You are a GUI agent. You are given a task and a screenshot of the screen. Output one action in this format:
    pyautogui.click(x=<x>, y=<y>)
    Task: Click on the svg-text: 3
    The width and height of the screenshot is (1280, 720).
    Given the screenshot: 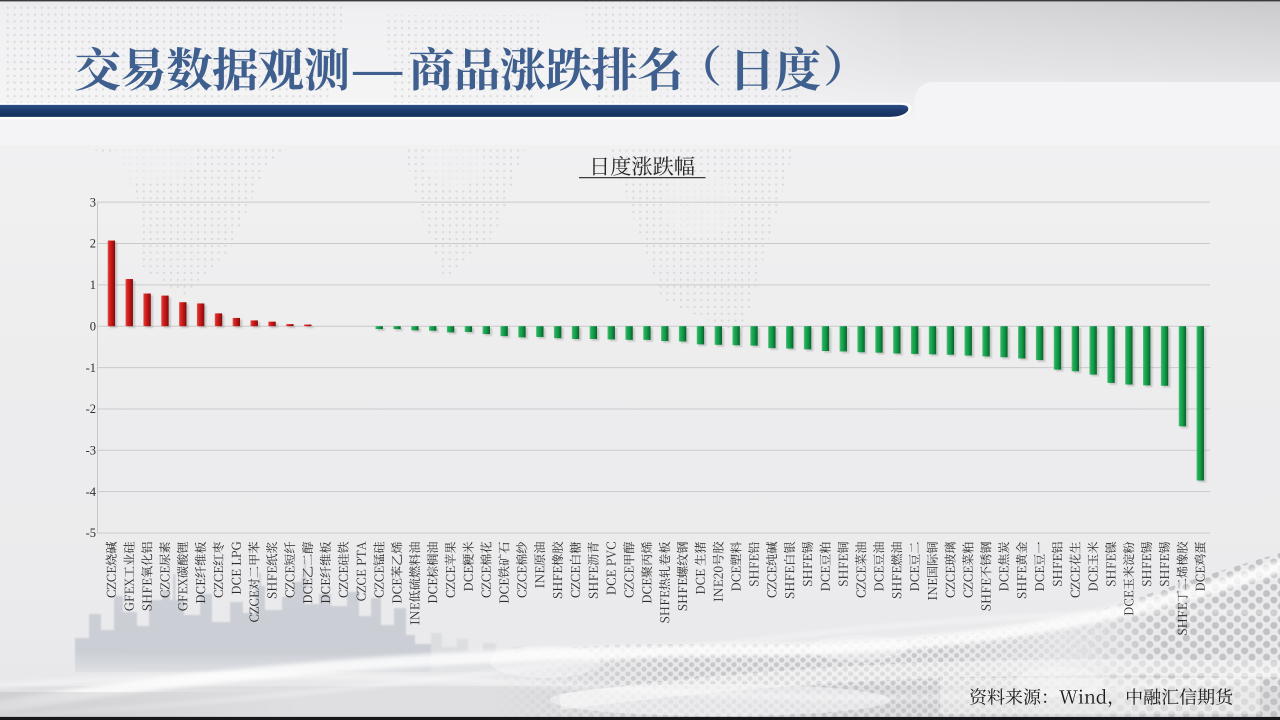 What is the action you would take?
    pyautogui.click(x=93, y=202)
    